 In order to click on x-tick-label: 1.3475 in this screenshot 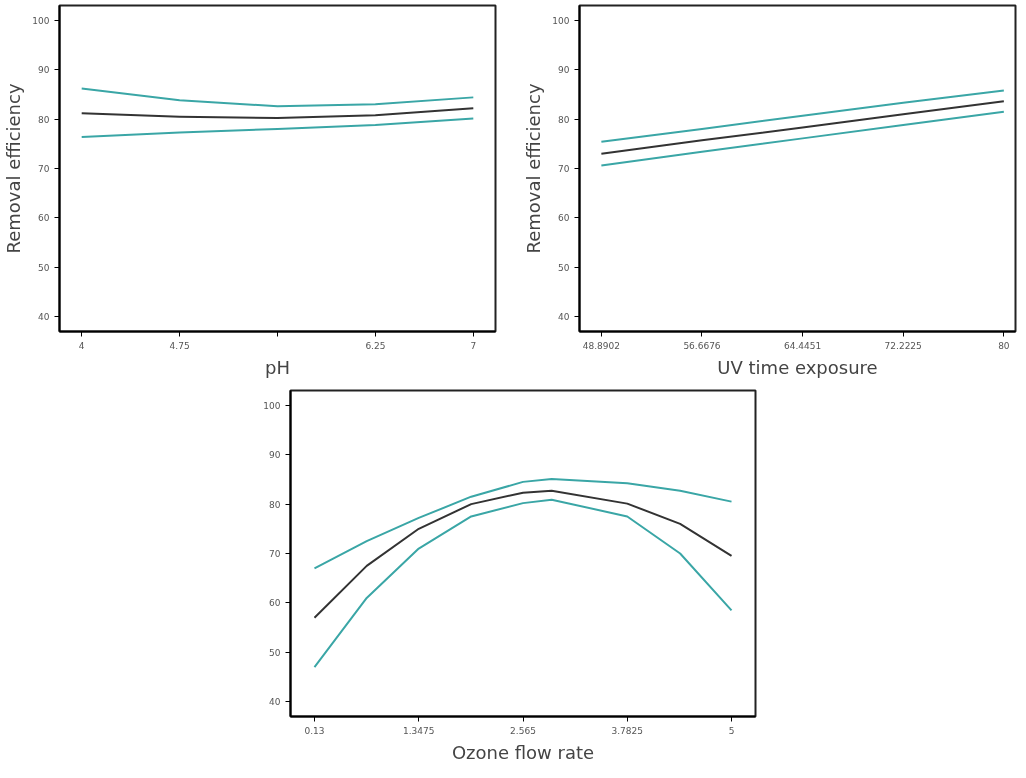, I will do `click(418, 730)`.